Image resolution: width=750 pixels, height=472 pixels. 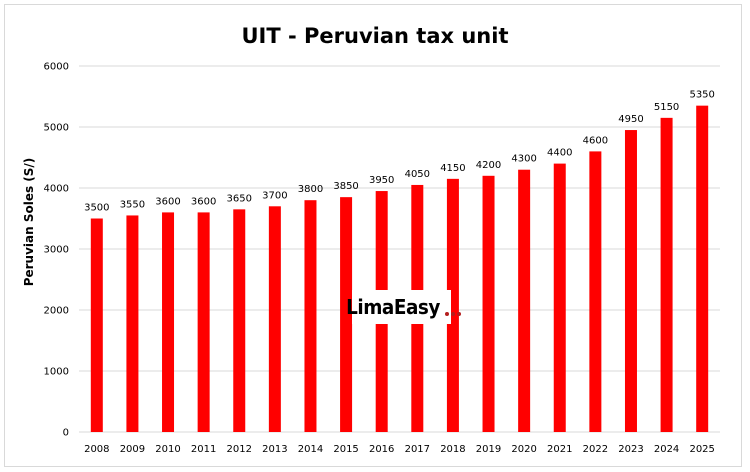 I want to click on x-tick-label: 2015, so click(x=345, y=449).